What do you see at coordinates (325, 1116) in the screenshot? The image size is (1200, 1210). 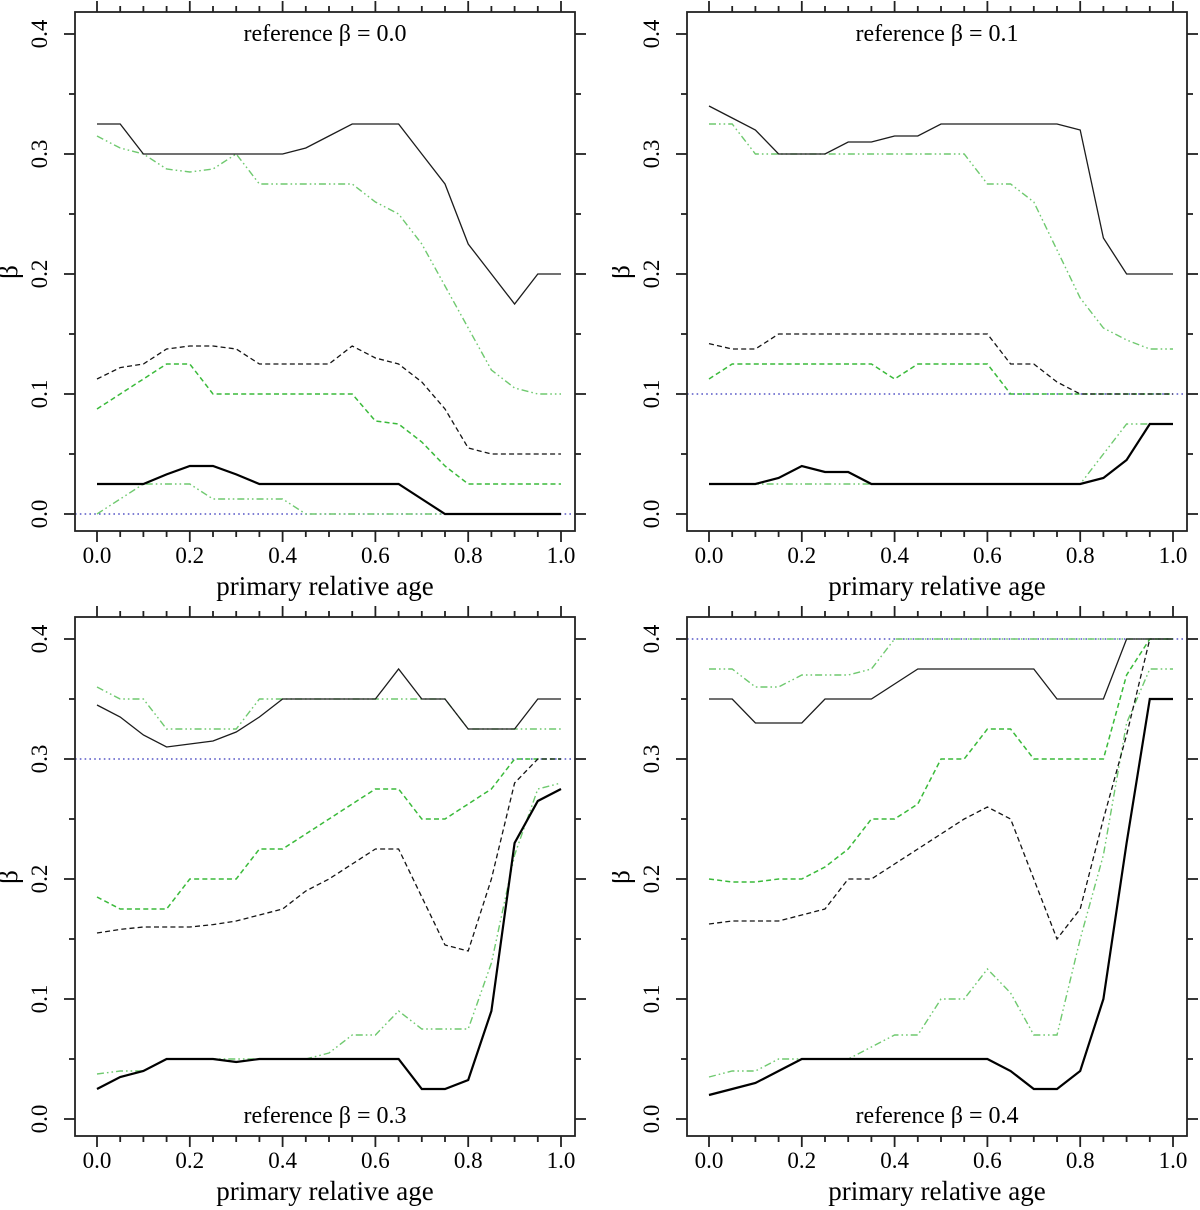 I see `panel-title: reference β = 0.3` at bounding box center [325, 1116].